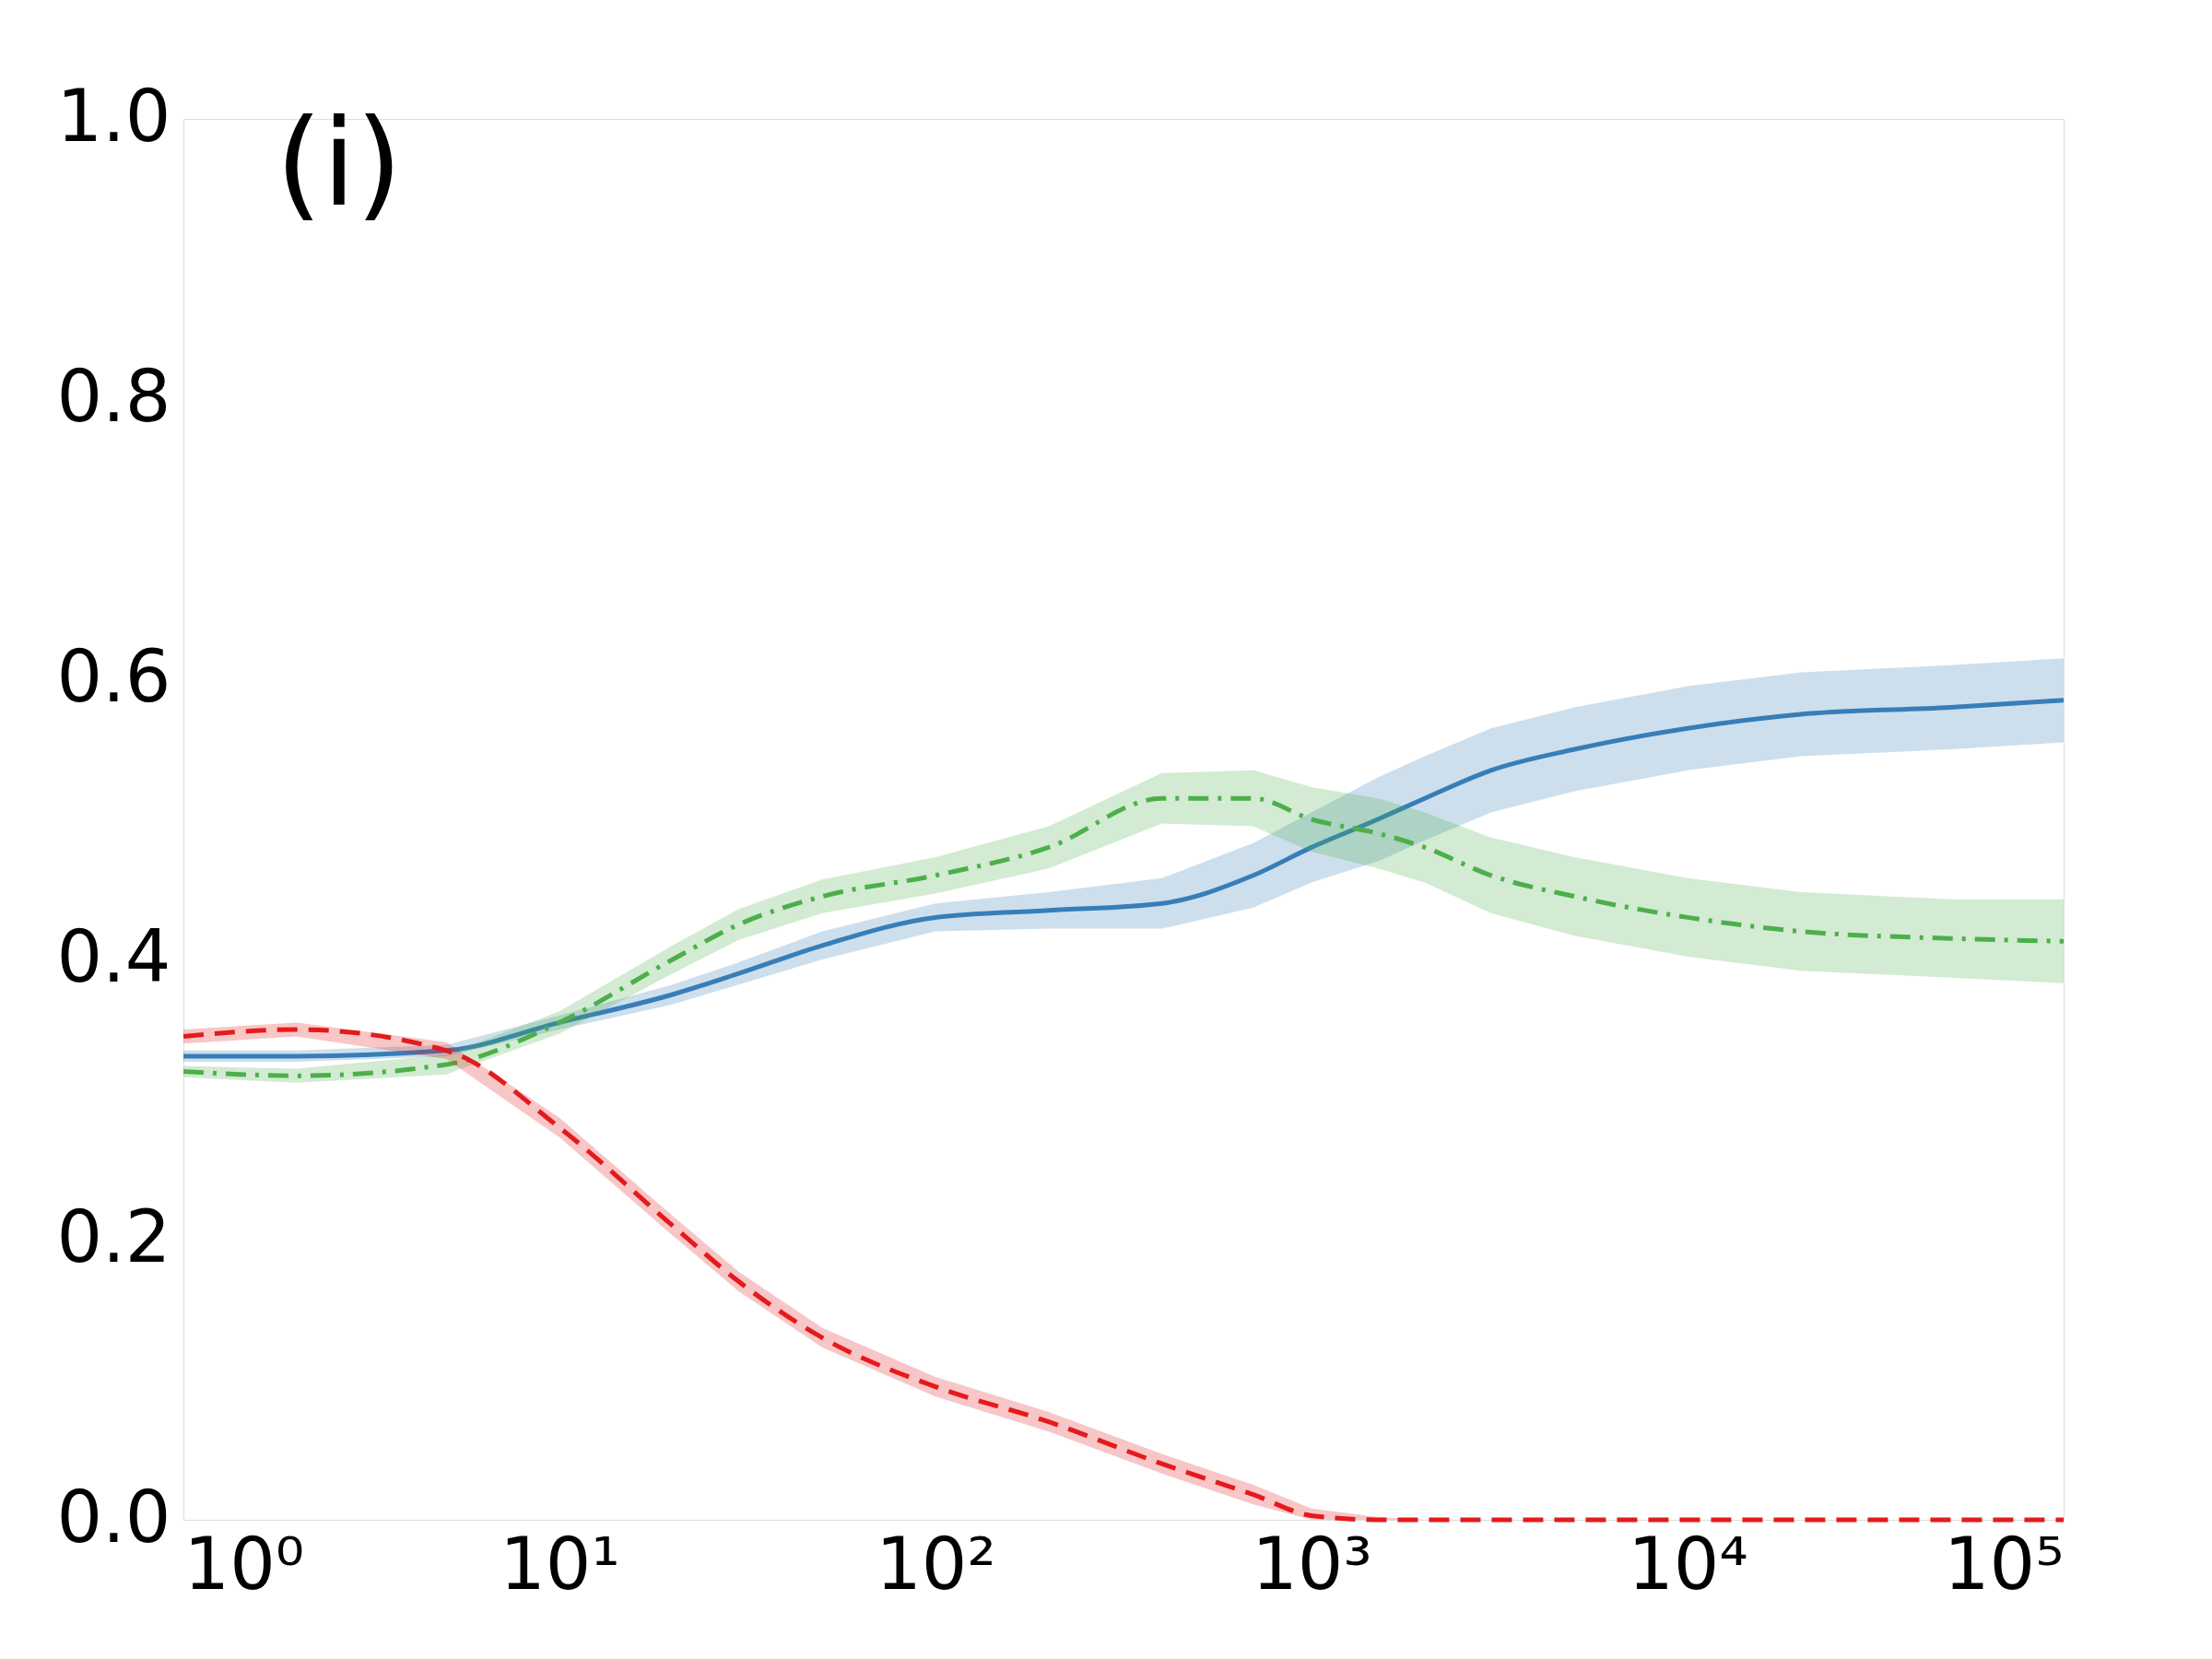 This screenshot has width=2212, height=1659. Describe the element at coordinates (2004, 1564) in the screenshot. I see `x-tick-label: 10⁵` at that location.